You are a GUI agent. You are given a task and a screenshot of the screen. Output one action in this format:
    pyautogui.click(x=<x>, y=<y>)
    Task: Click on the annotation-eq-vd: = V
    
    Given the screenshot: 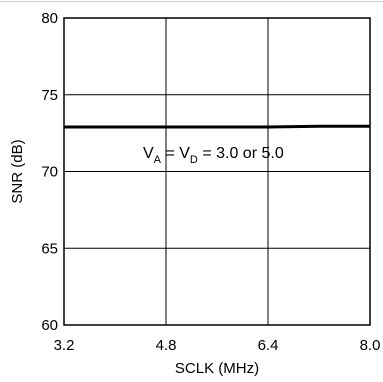 What is the action you would take?
    pyautogui.click(x=175, y=153)
    